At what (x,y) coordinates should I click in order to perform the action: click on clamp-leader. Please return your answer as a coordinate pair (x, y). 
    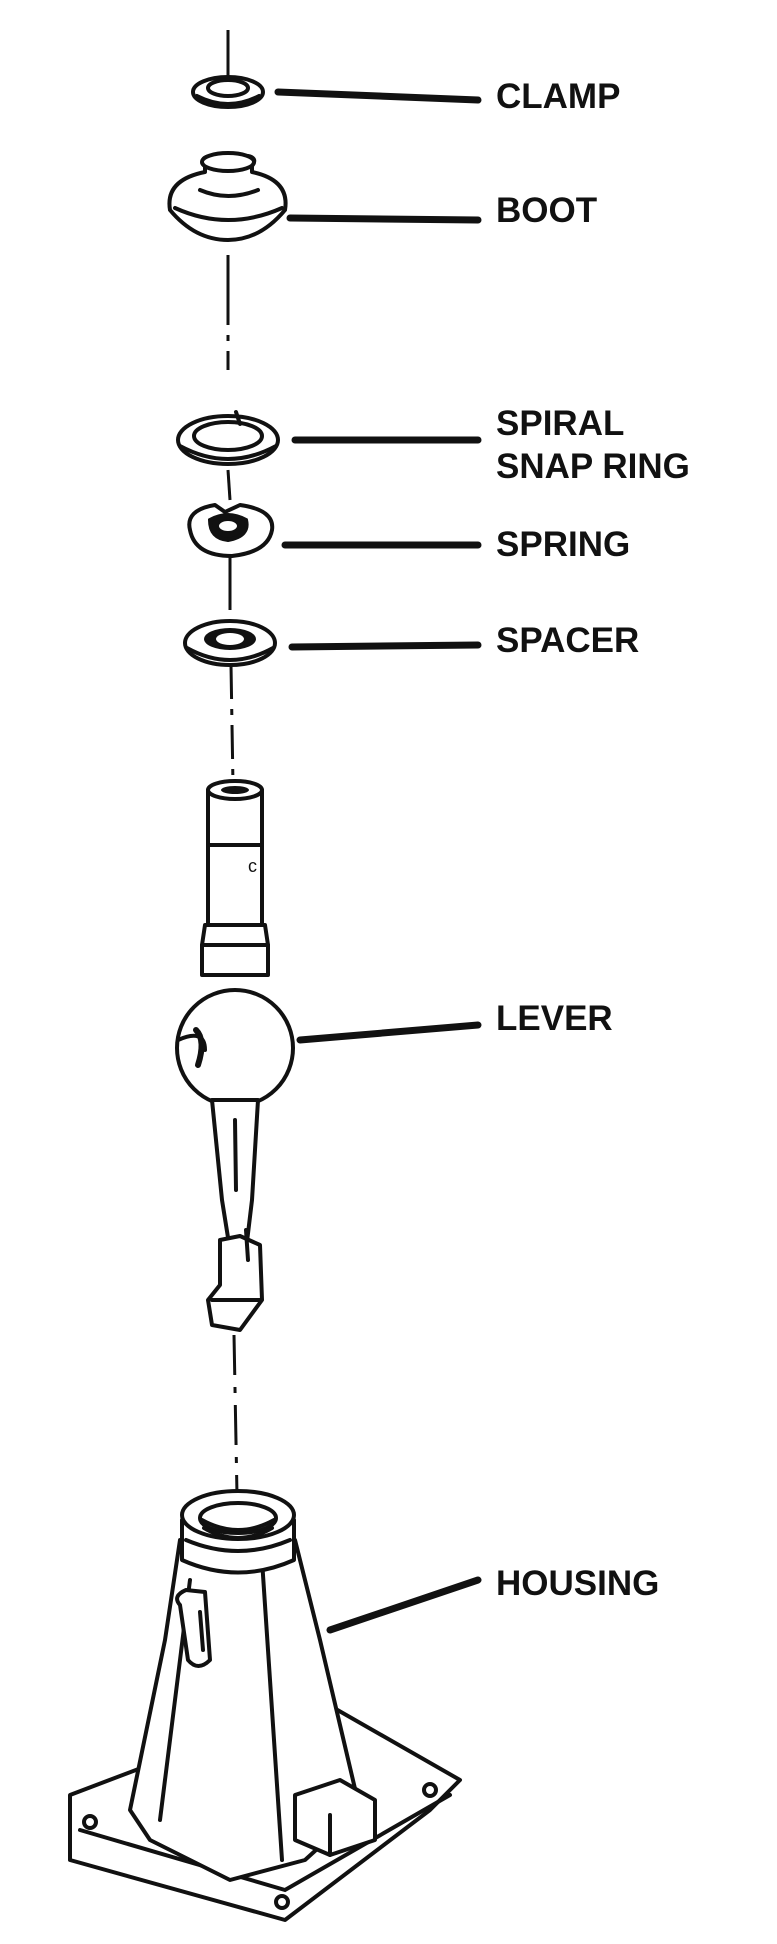
    Looking at the image, I should click on (378, 96).